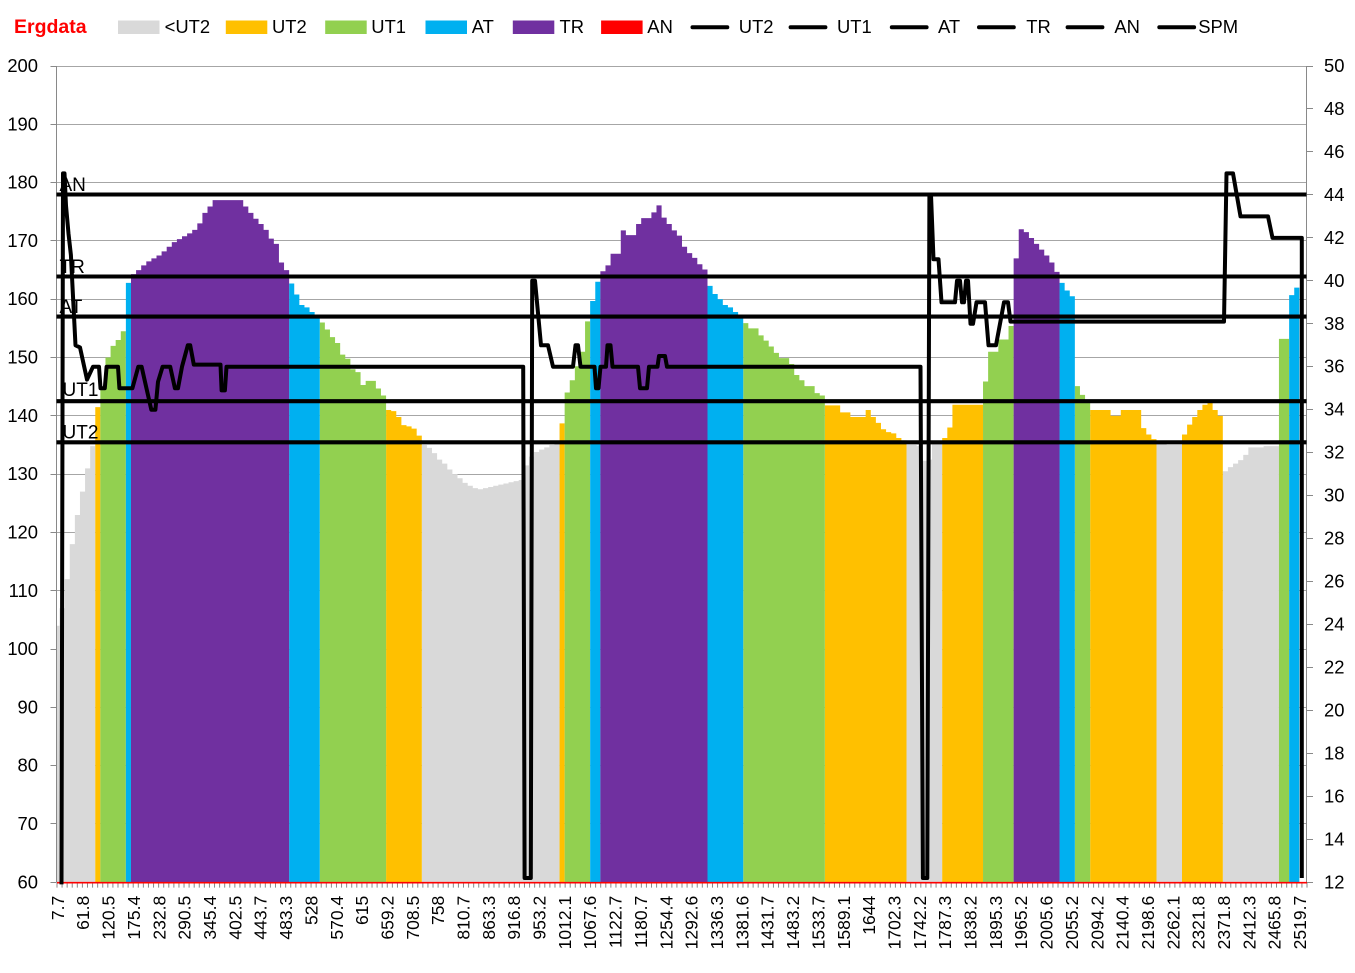 The width and height of the screenshot is (1355, 973). Describe the element at coordinates (22, 357) in the screenshot. I see `svg-text: 150` at that location.